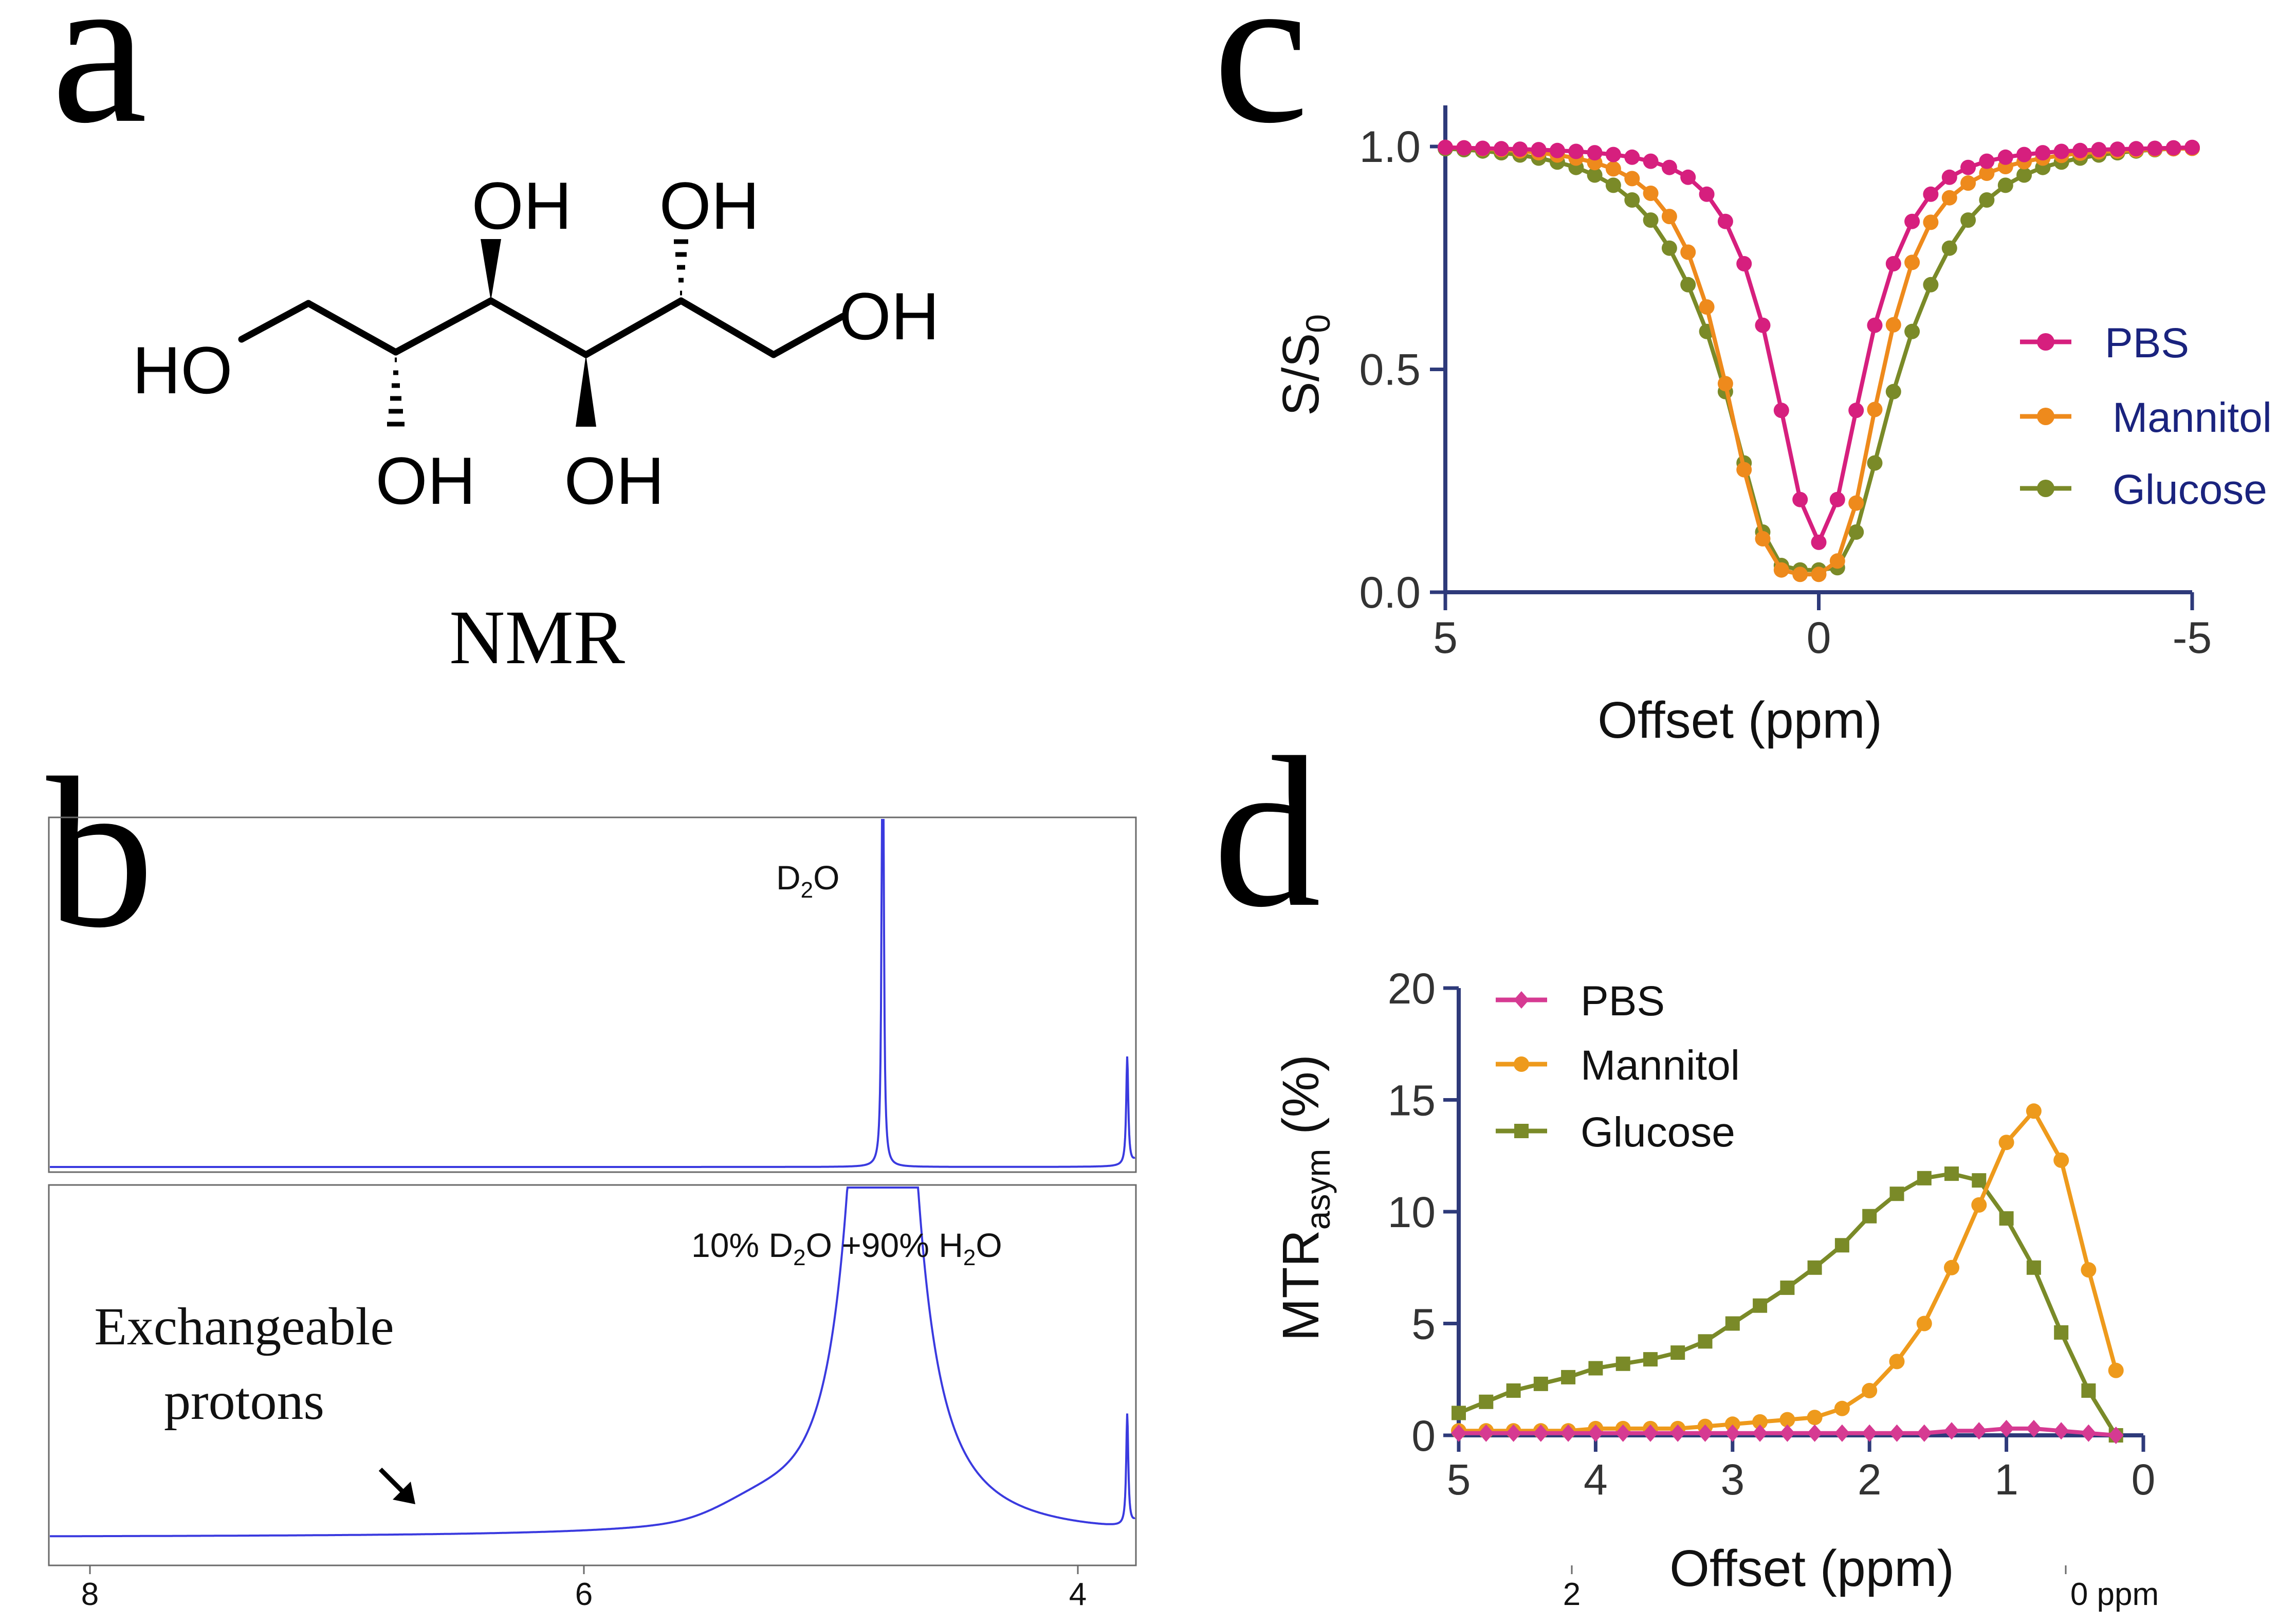 The image size is (2296, 1624). I want to click on spectrum-label-d2o: D2O, so click(808, 881).